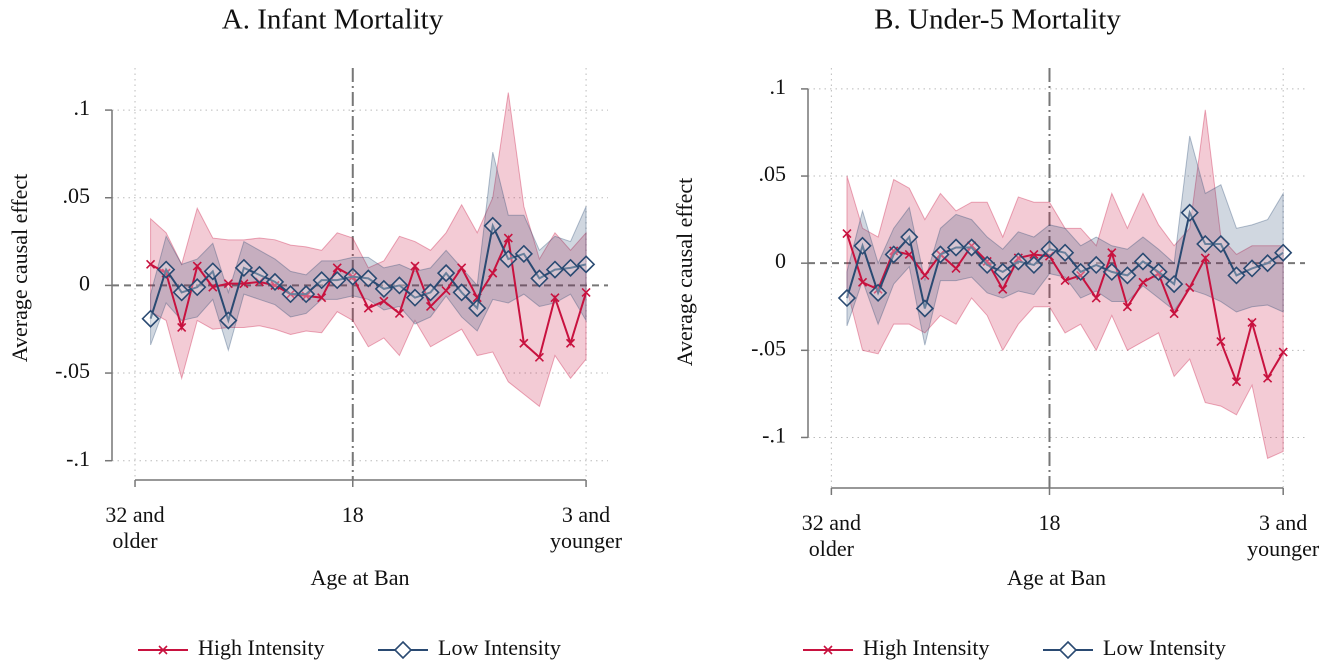 The height and width of the screenshot is (666, 1330). What do you see at coordinates (333, 20) in the screenshot?
I see `chart-title: A. Infant Mortality` at bounding box center [333, 20].